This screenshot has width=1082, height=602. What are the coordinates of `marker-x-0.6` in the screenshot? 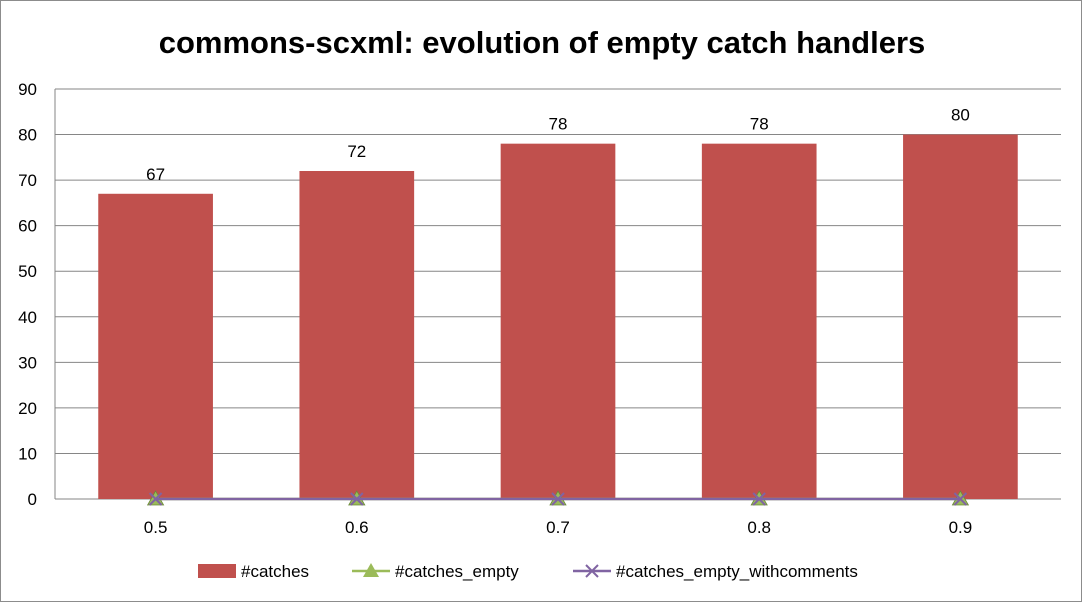 It's located at (357, 499).